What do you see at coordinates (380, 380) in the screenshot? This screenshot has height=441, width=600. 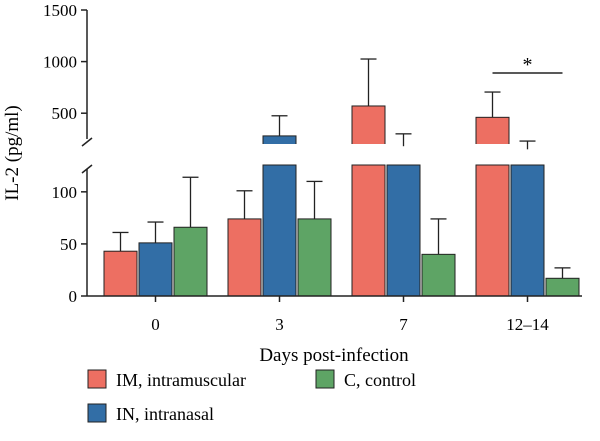 I see `legend-label-2: C, control` at bounding box center [380, 380].